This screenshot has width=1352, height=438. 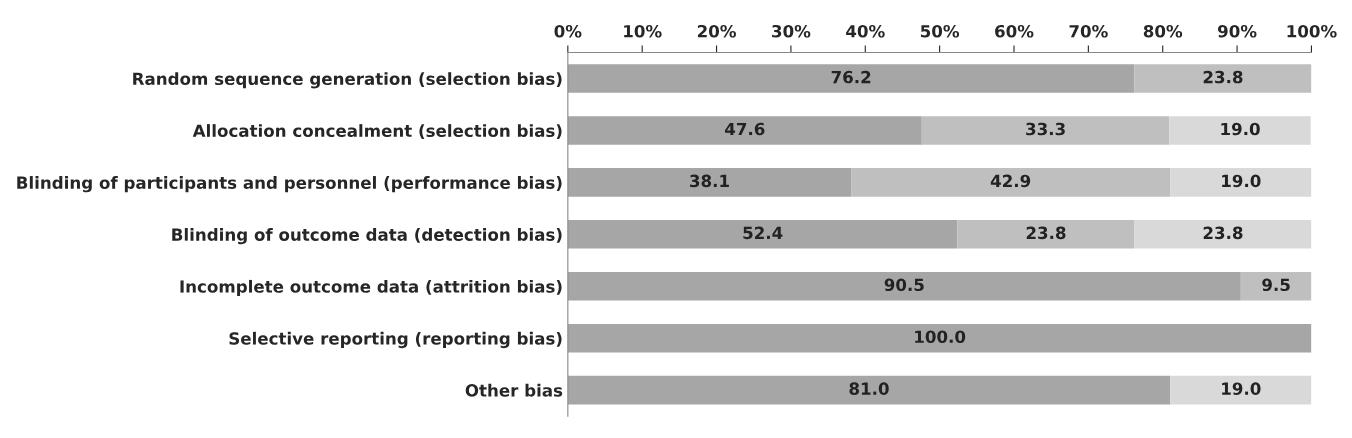 I want to click on y-tick-label: Random sequence generation (selection bias), so click(x=347, y=80).